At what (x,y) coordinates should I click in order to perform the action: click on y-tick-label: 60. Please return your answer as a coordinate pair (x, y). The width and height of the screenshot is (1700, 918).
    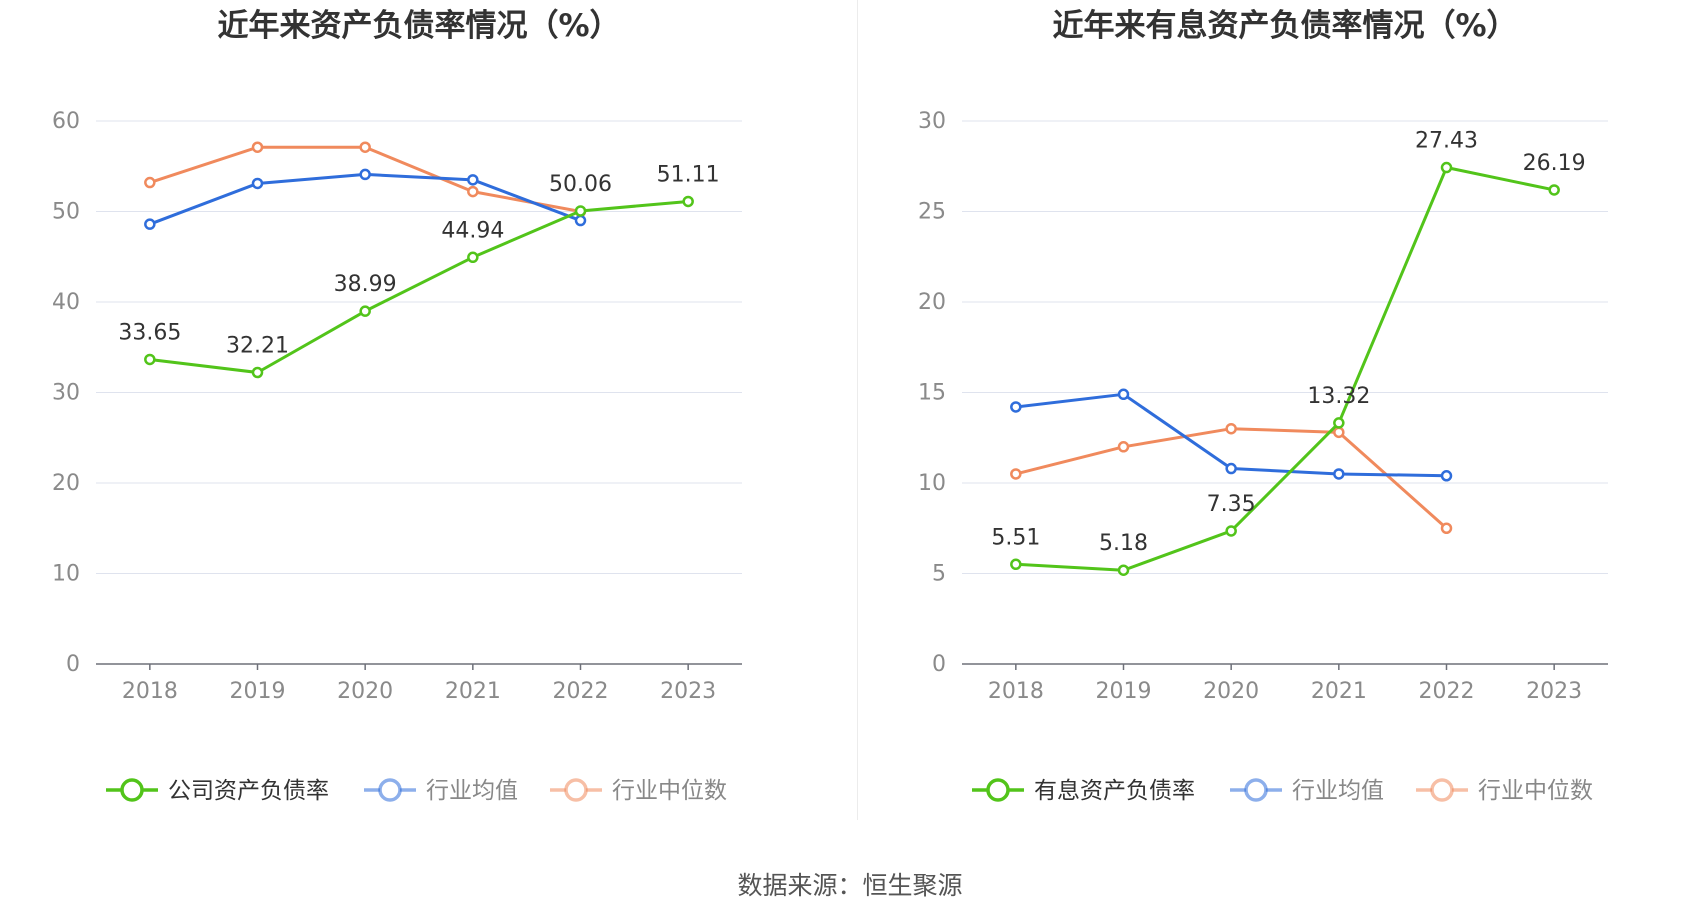
    Looking at the image, I should click on (66, 121).